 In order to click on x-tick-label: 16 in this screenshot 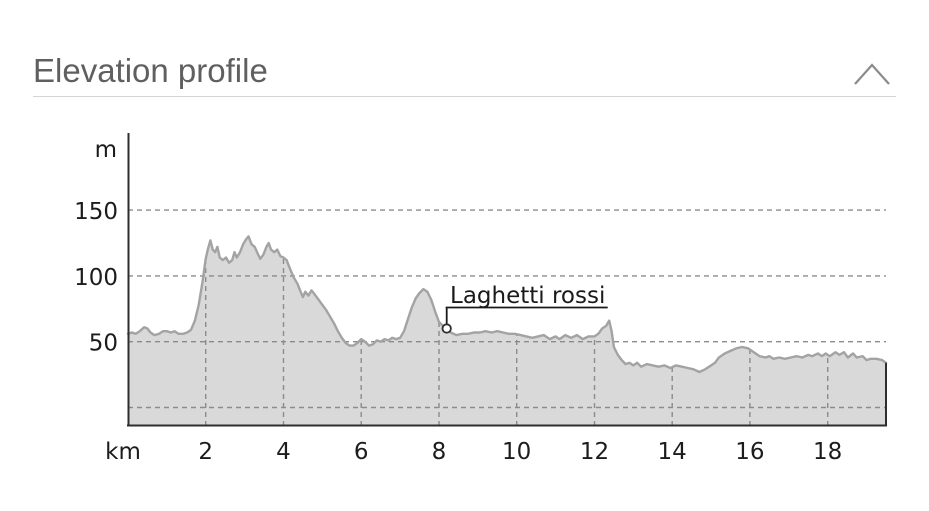, I will do `click(749, 452)`.